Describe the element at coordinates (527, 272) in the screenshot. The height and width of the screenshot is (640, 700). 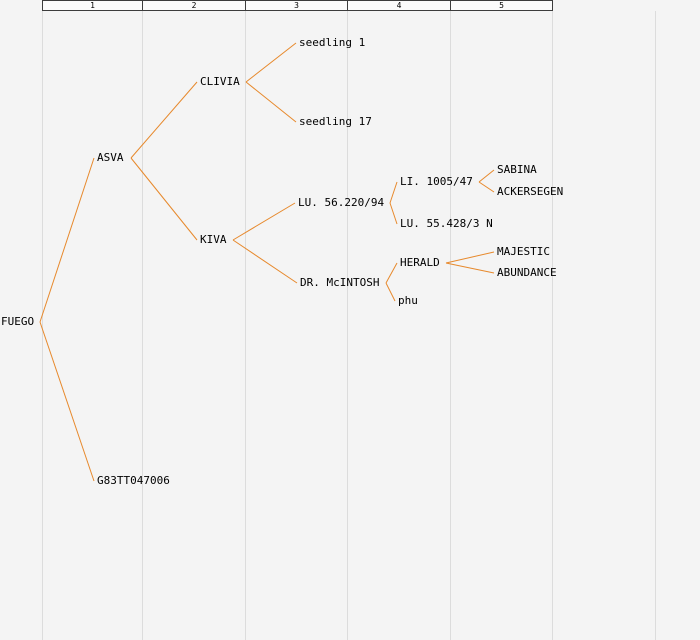
I see `tree-node-abundance: ABUNDANCE` at that location.